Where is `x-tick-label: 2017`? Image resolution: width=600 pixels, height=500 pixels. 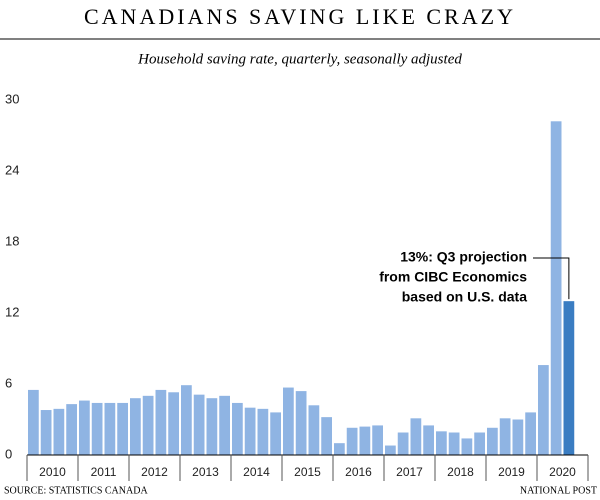
x-tick-label: 2017 is located at coordinates (409, 472).